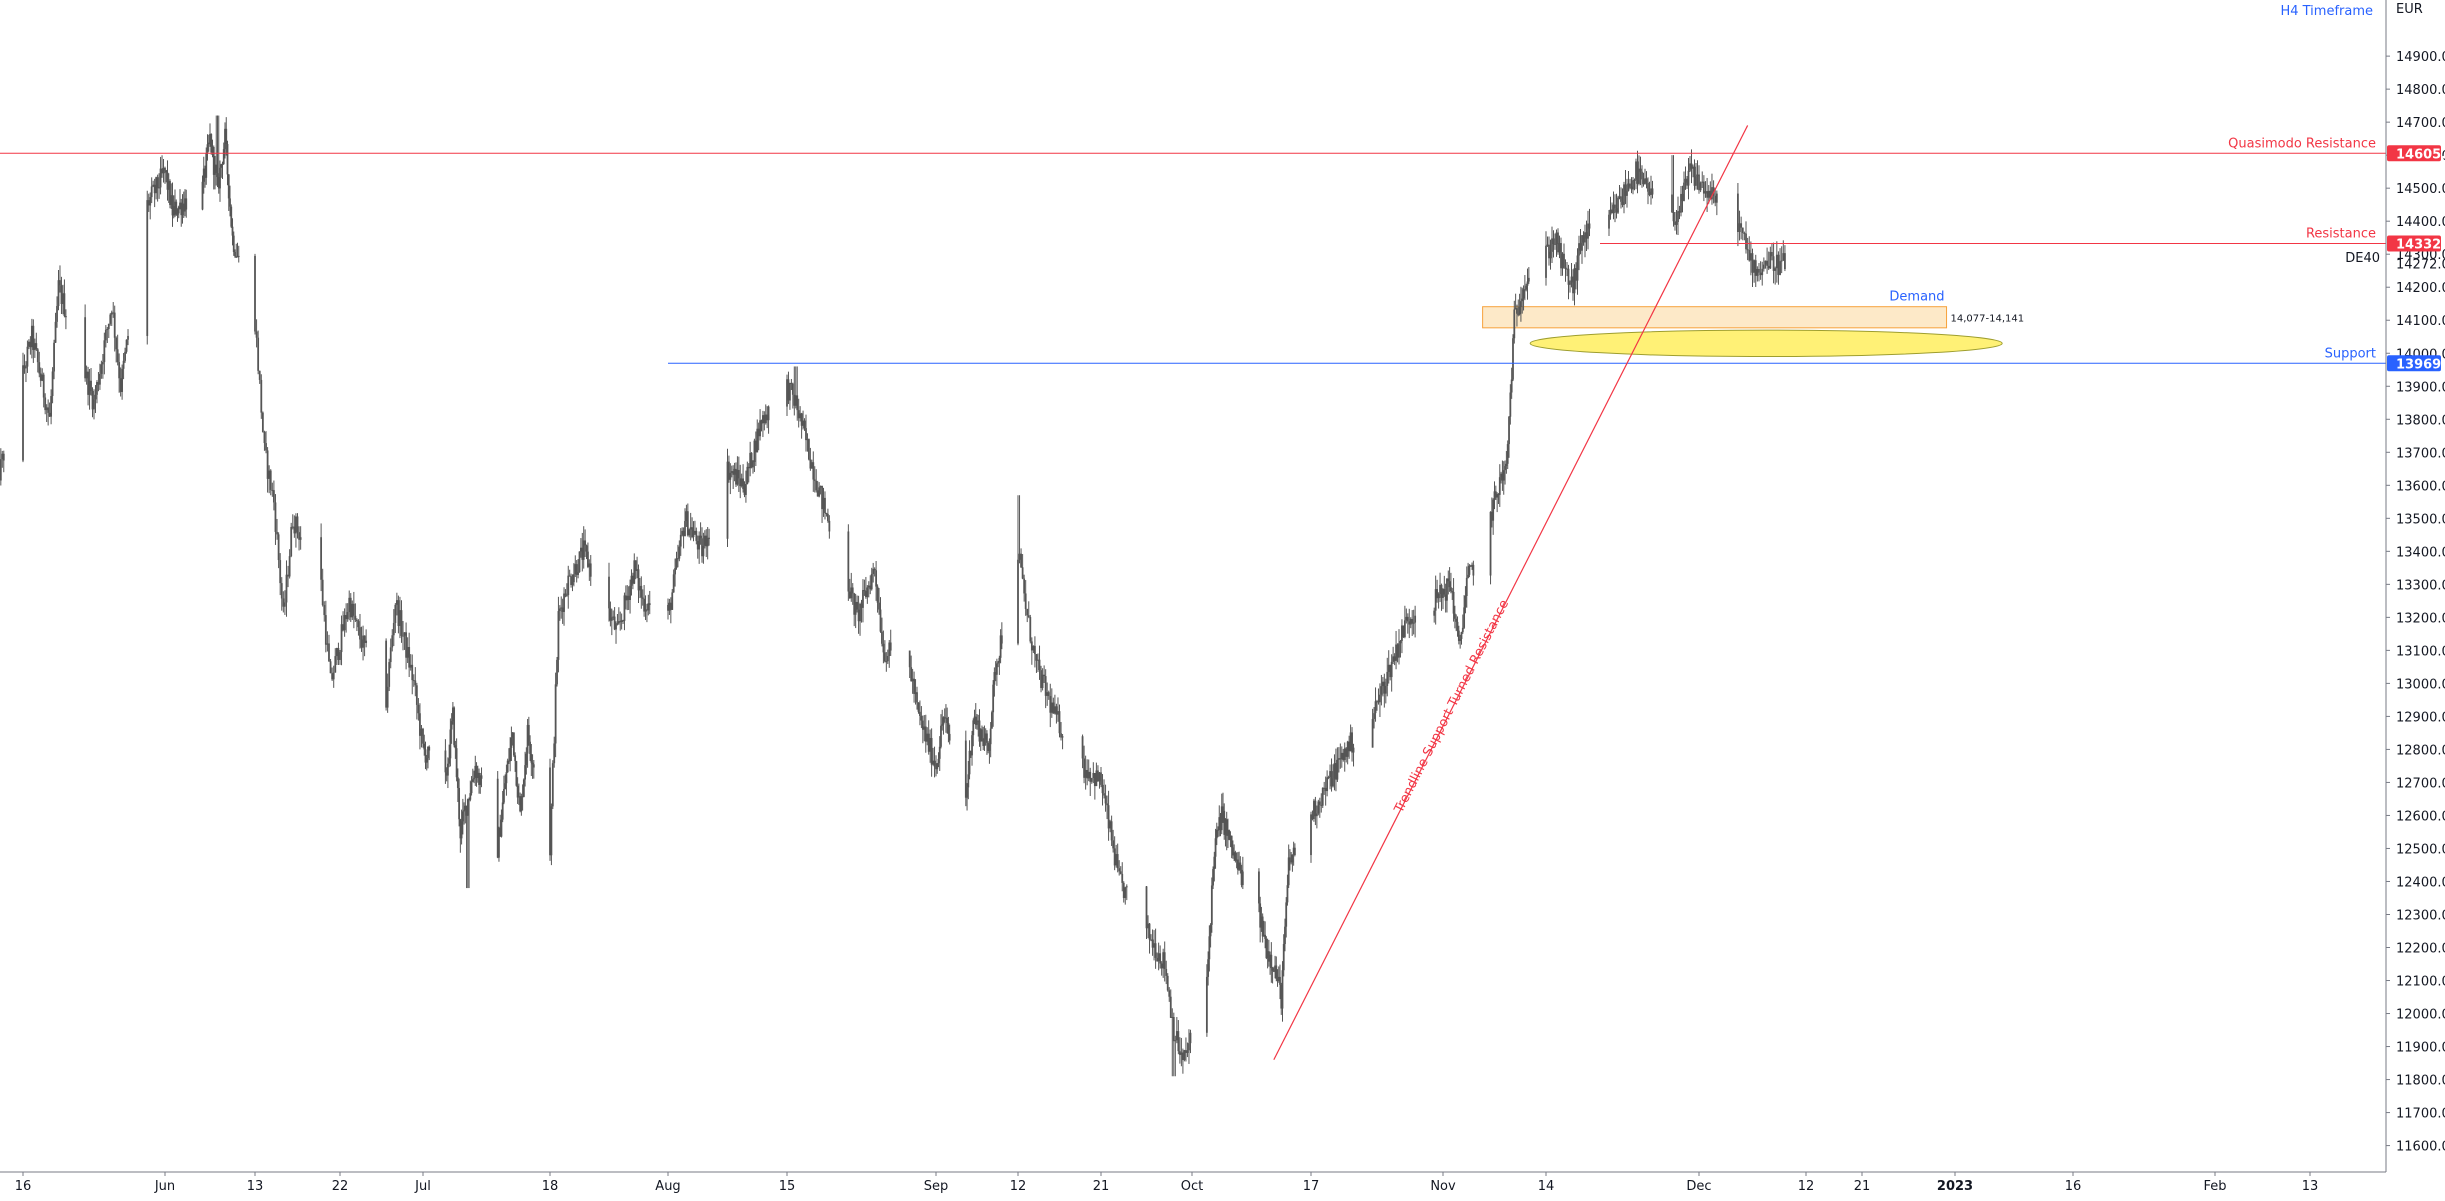 This screenshot has width=2445, height=1201. I want to click on resistance-price-tag-text: 14332.6, so click(2420, 244).